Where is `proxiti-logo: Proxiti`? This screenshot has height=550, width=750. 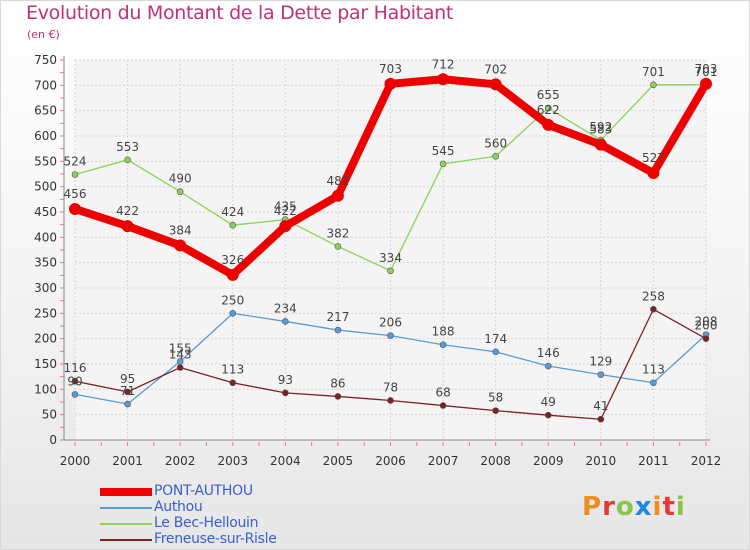 proxiti-logo: Proxiti is located at coordinates (634, 507).